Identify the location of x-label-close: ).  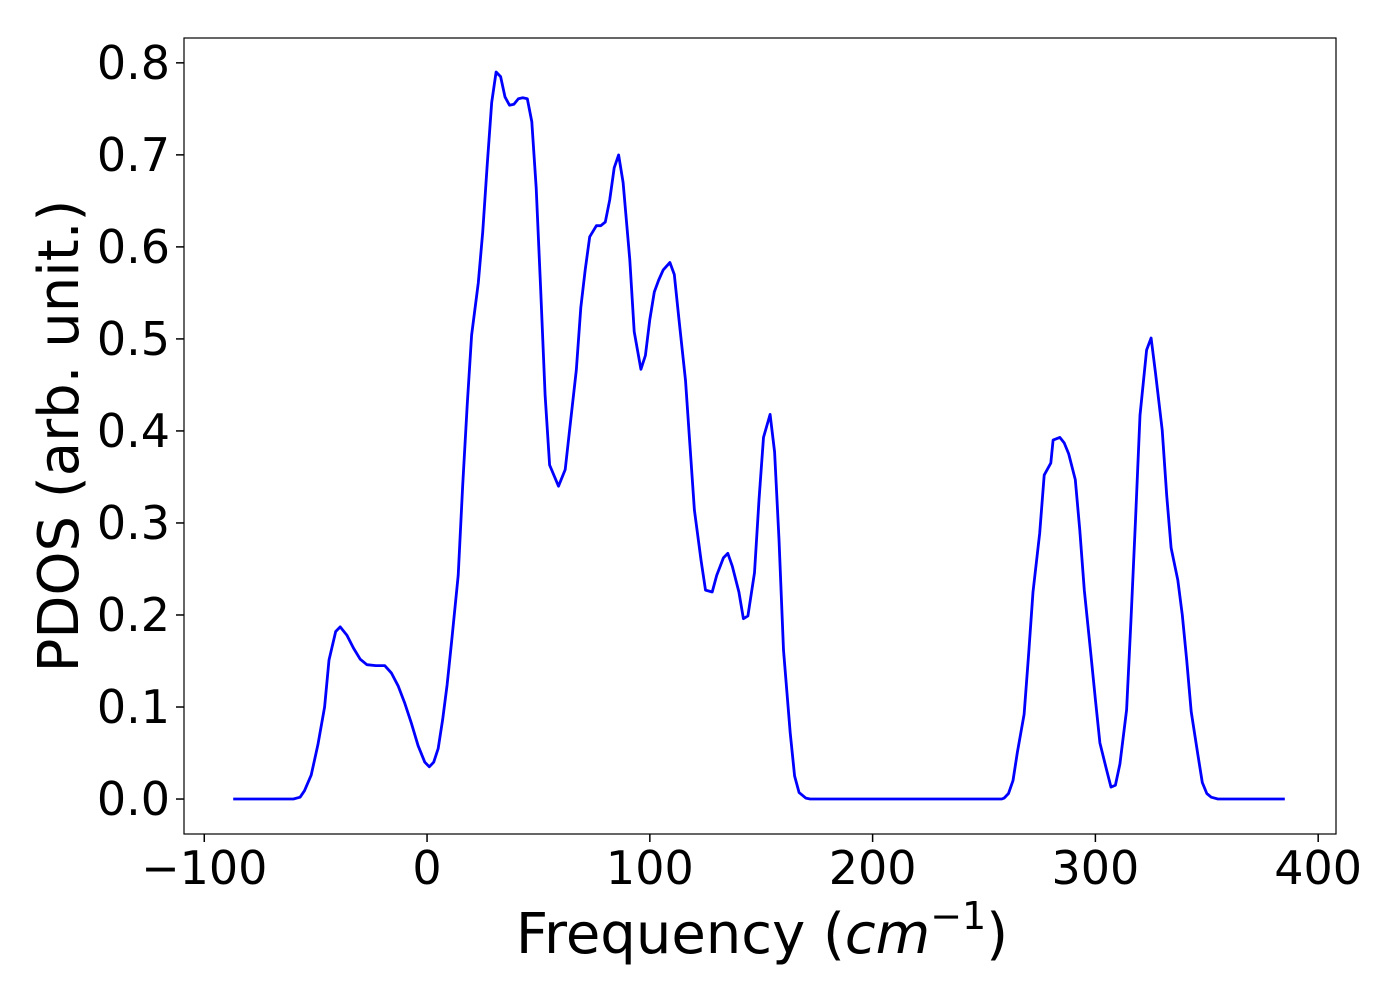
(997, 934).